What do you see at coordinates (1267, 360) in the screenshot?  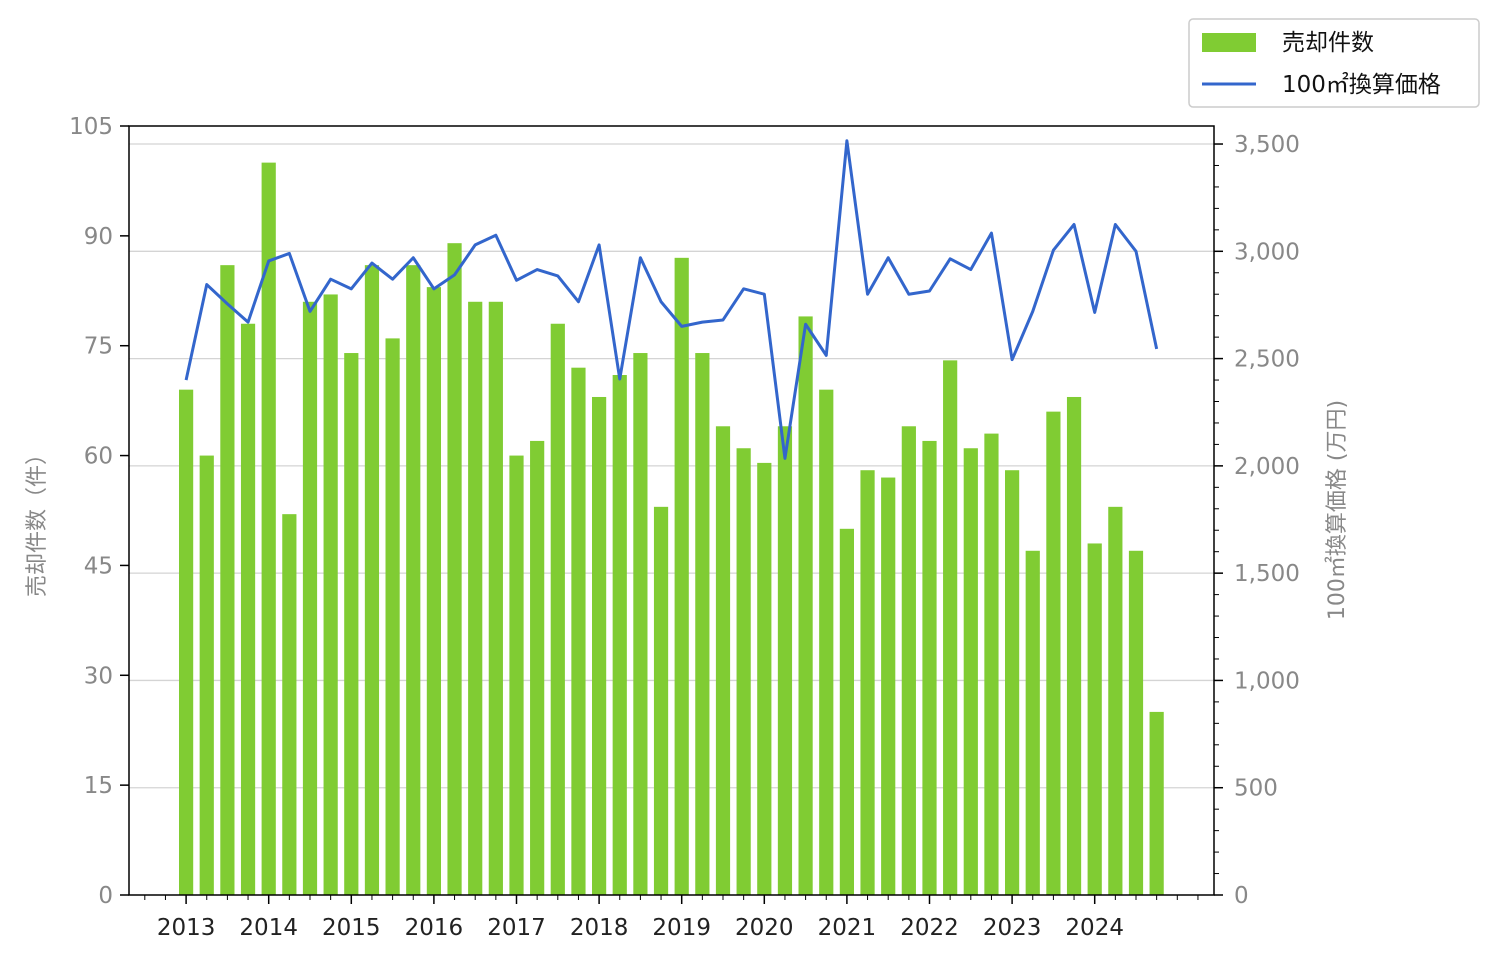 I see `right-tick-label: 2,500` at bounding box center [1267, 360].